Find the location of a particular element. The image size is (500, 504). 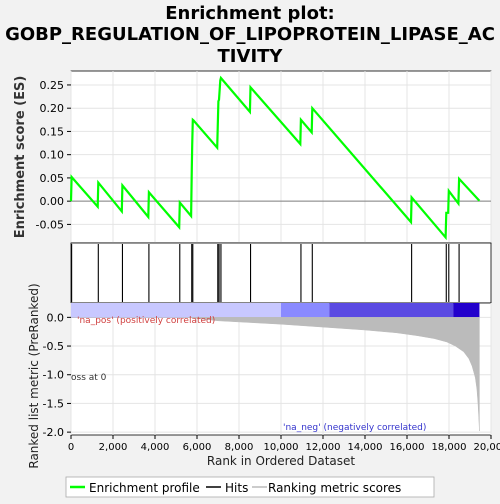

metric-y-tick-label: -2.0 is located at coordinates (53, 432).